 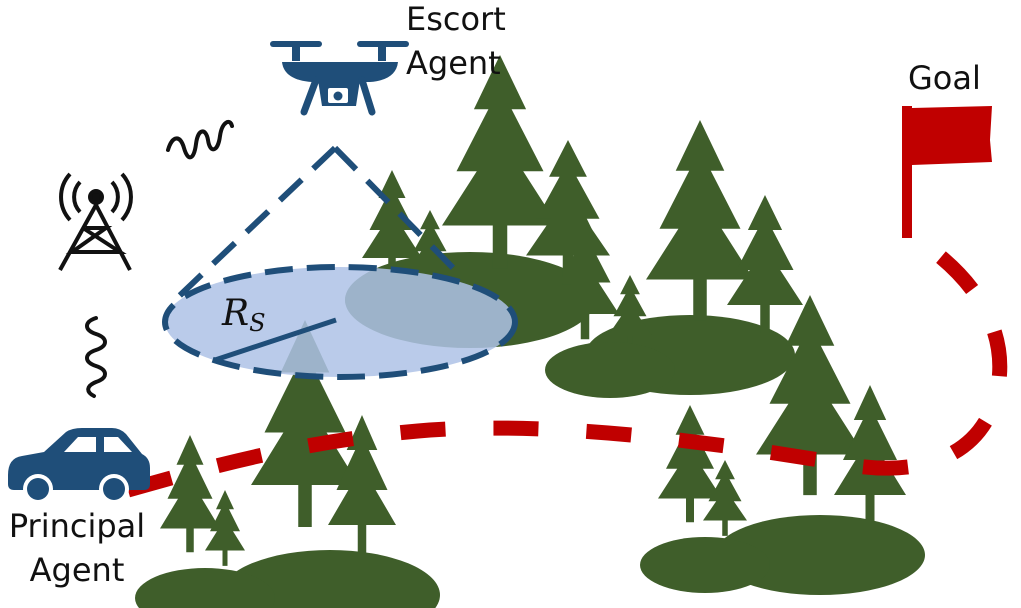 I want to click on tree-cluster-lower-left, so click(x=287, y=464).